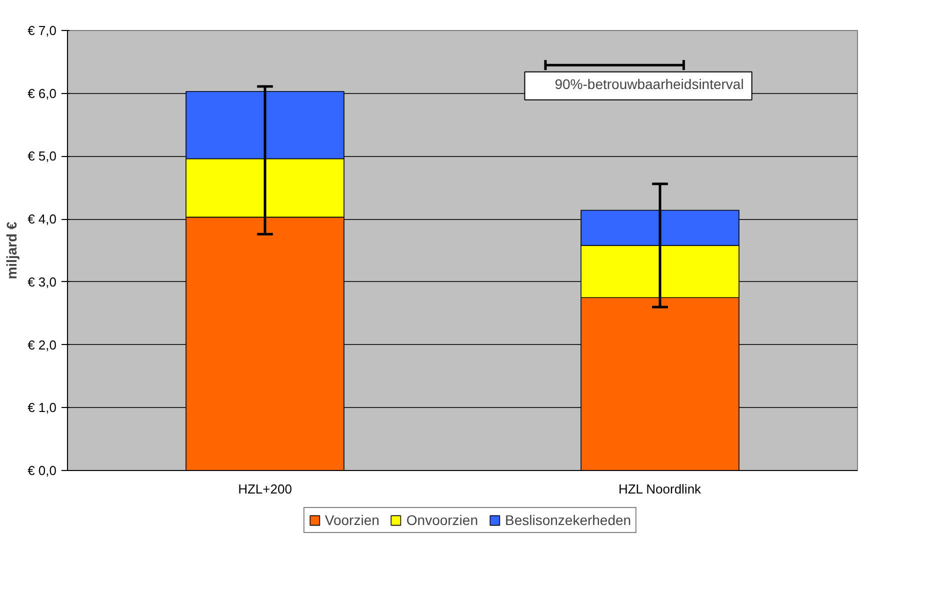  I want to click on legend-label: Voorzien, so click(352, 520).